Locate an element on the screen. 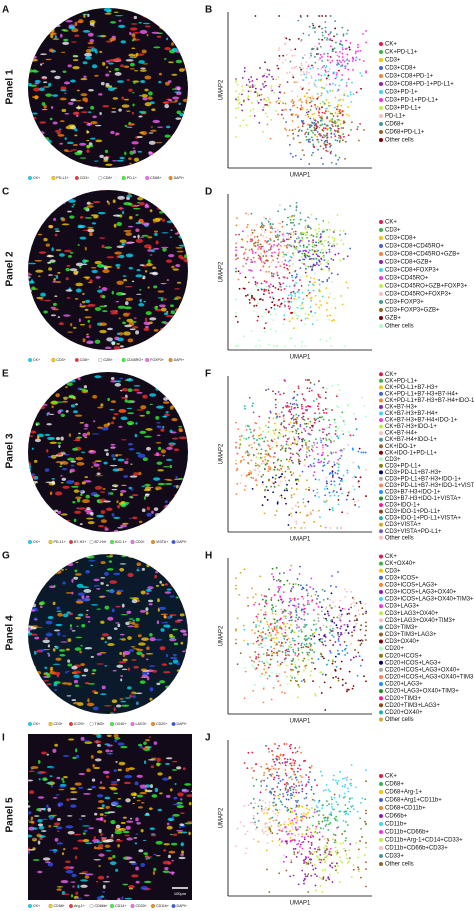 This screenshot has height=911, width=474. image-legend-label: CD20+ is located at coordinates (161, 724).